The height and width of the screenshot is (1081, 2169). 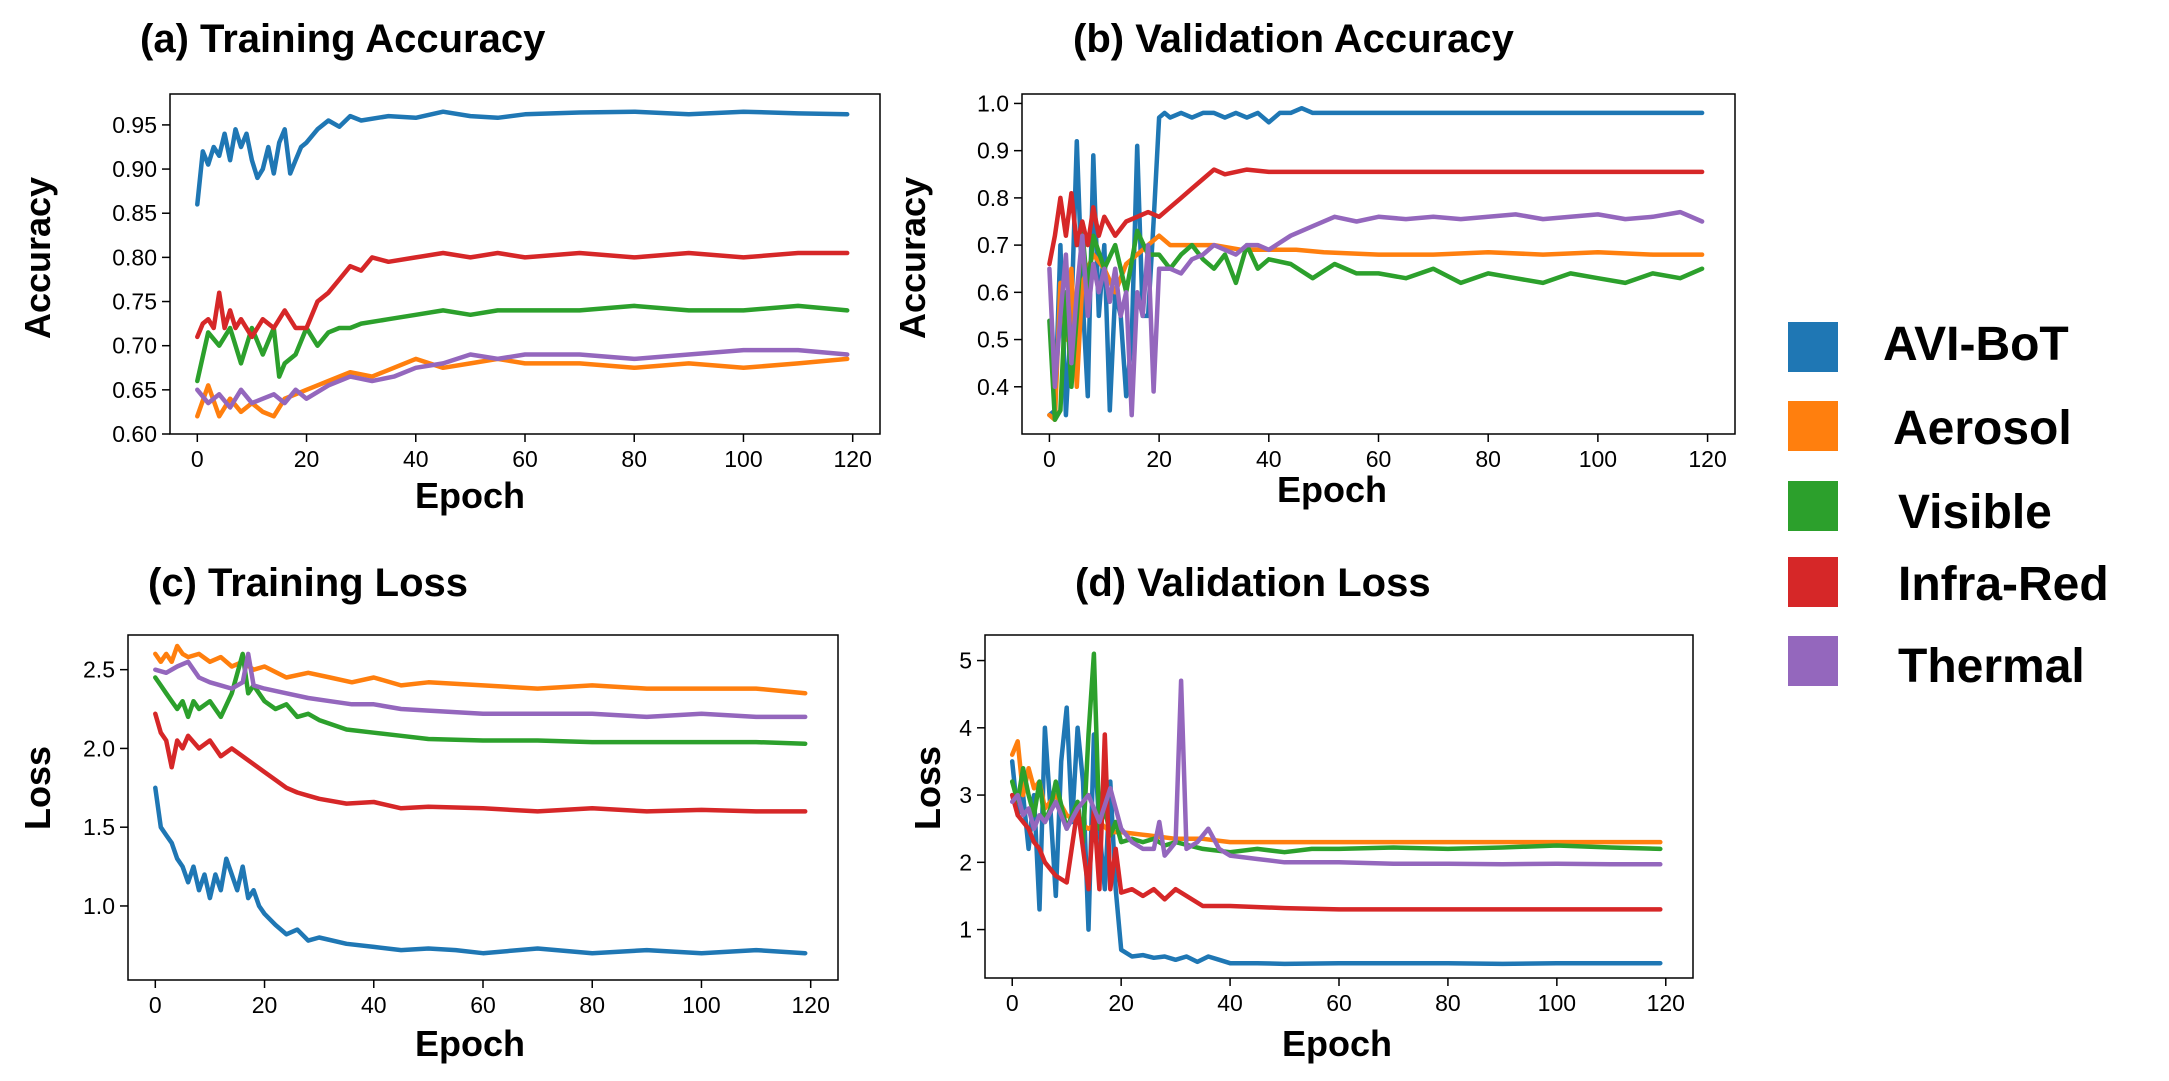 I want to click on legend-label: Infra-Red, so click(x=2003, y=584).